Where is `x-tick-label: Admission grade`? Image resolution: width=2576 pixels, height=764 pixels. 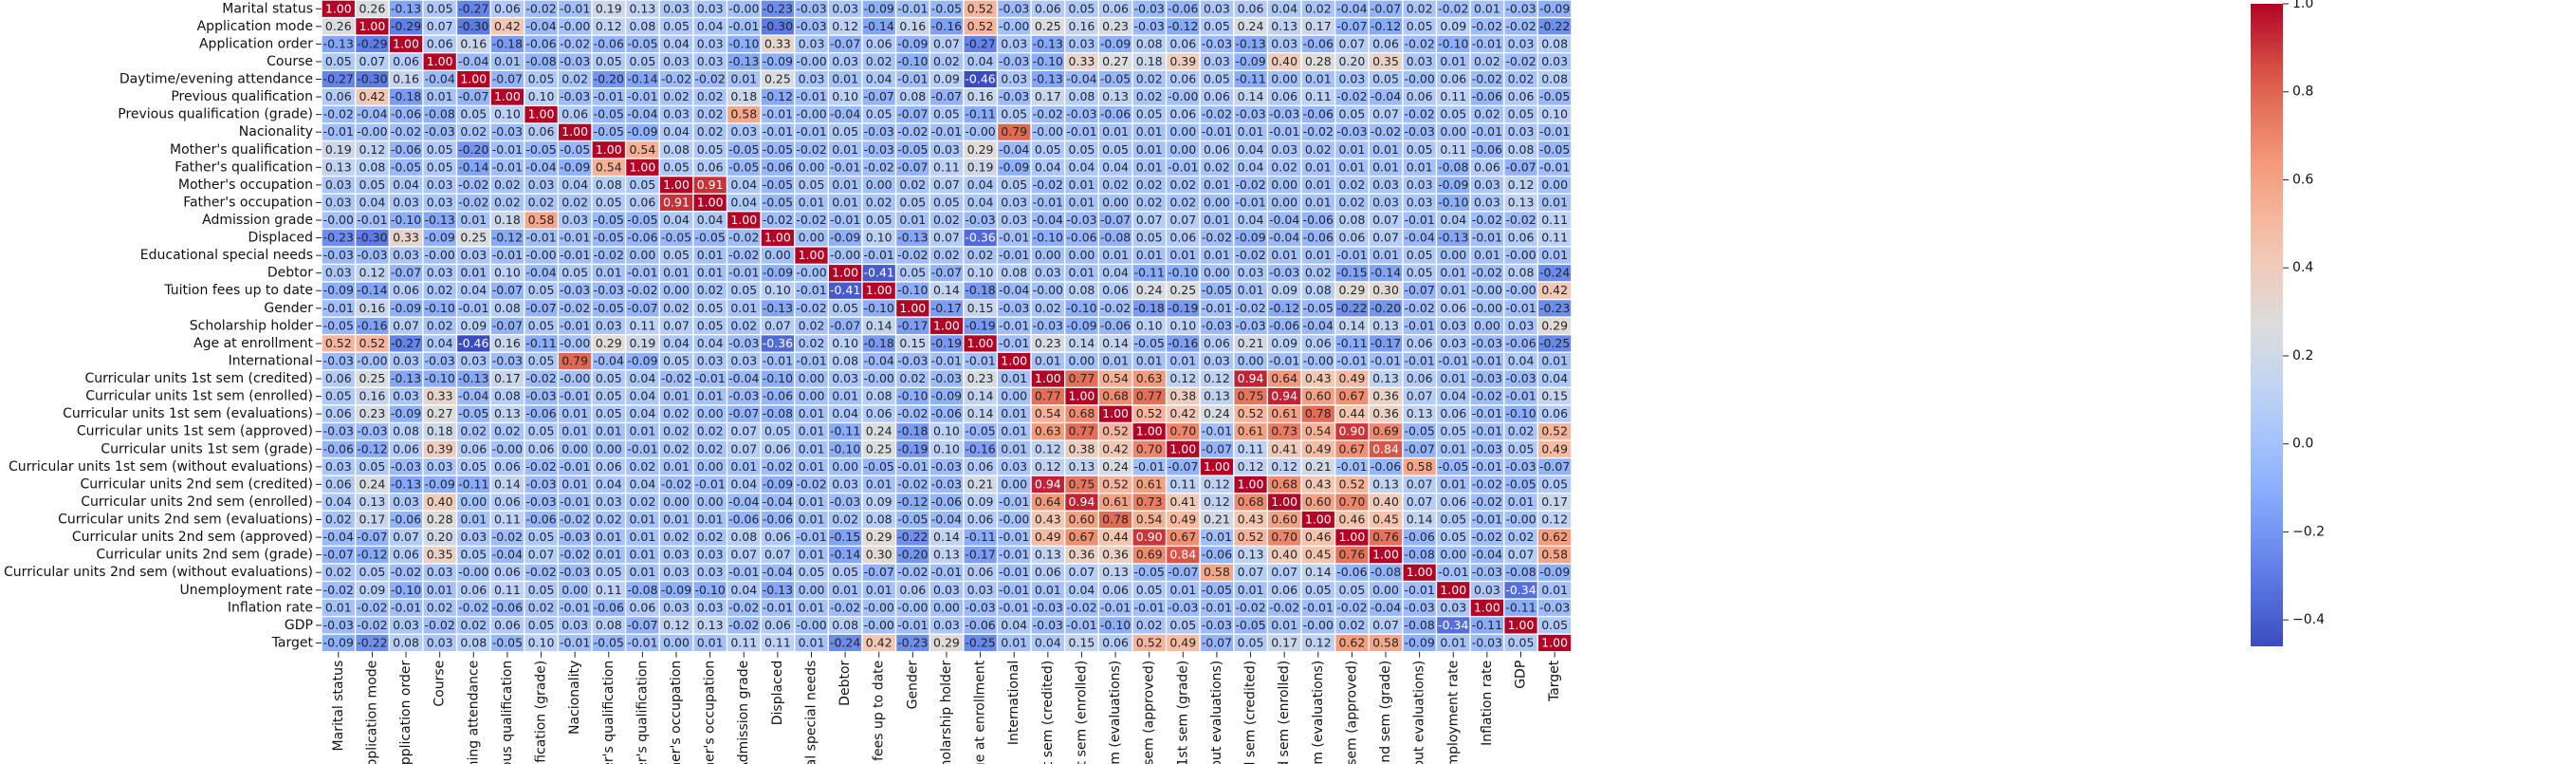 x-tick-label: Admission grade is located at coordinates (743, 712).